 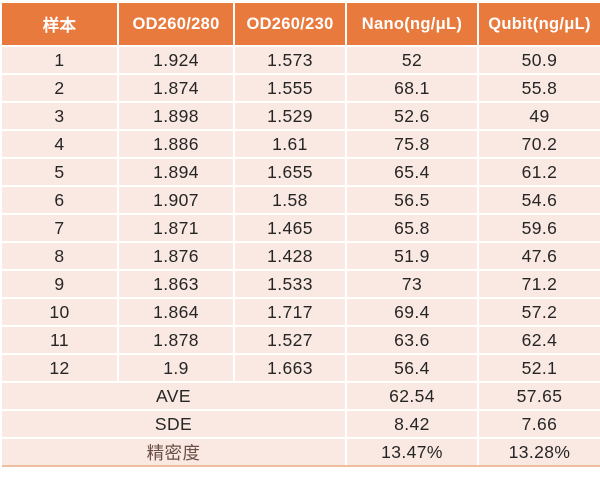 What do you see at coordinates (411, 60) in the screenshot?
I see `cell-nano: 52` at bounding box center [411, 60].